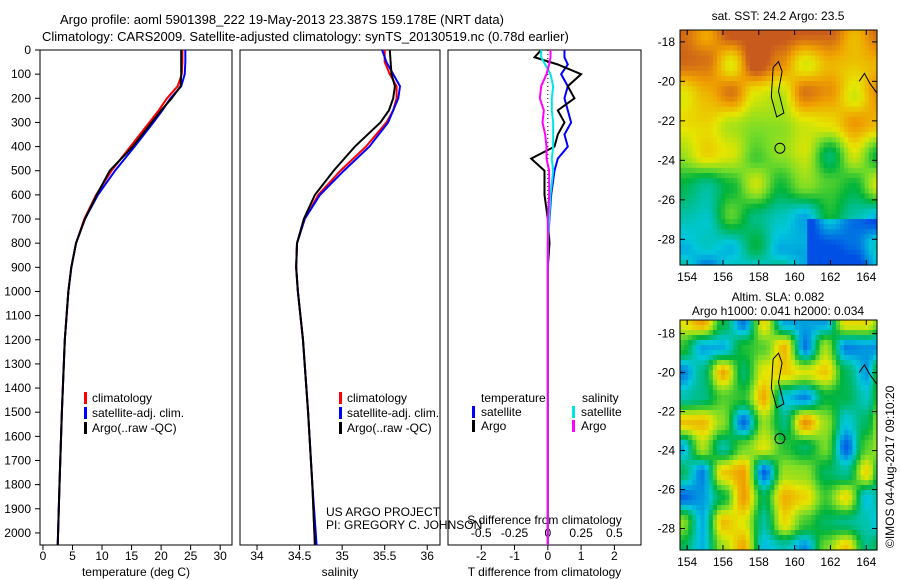 The image size is (900, 580). I want to click on map-x-tick-label: 158, so click(759, 562).